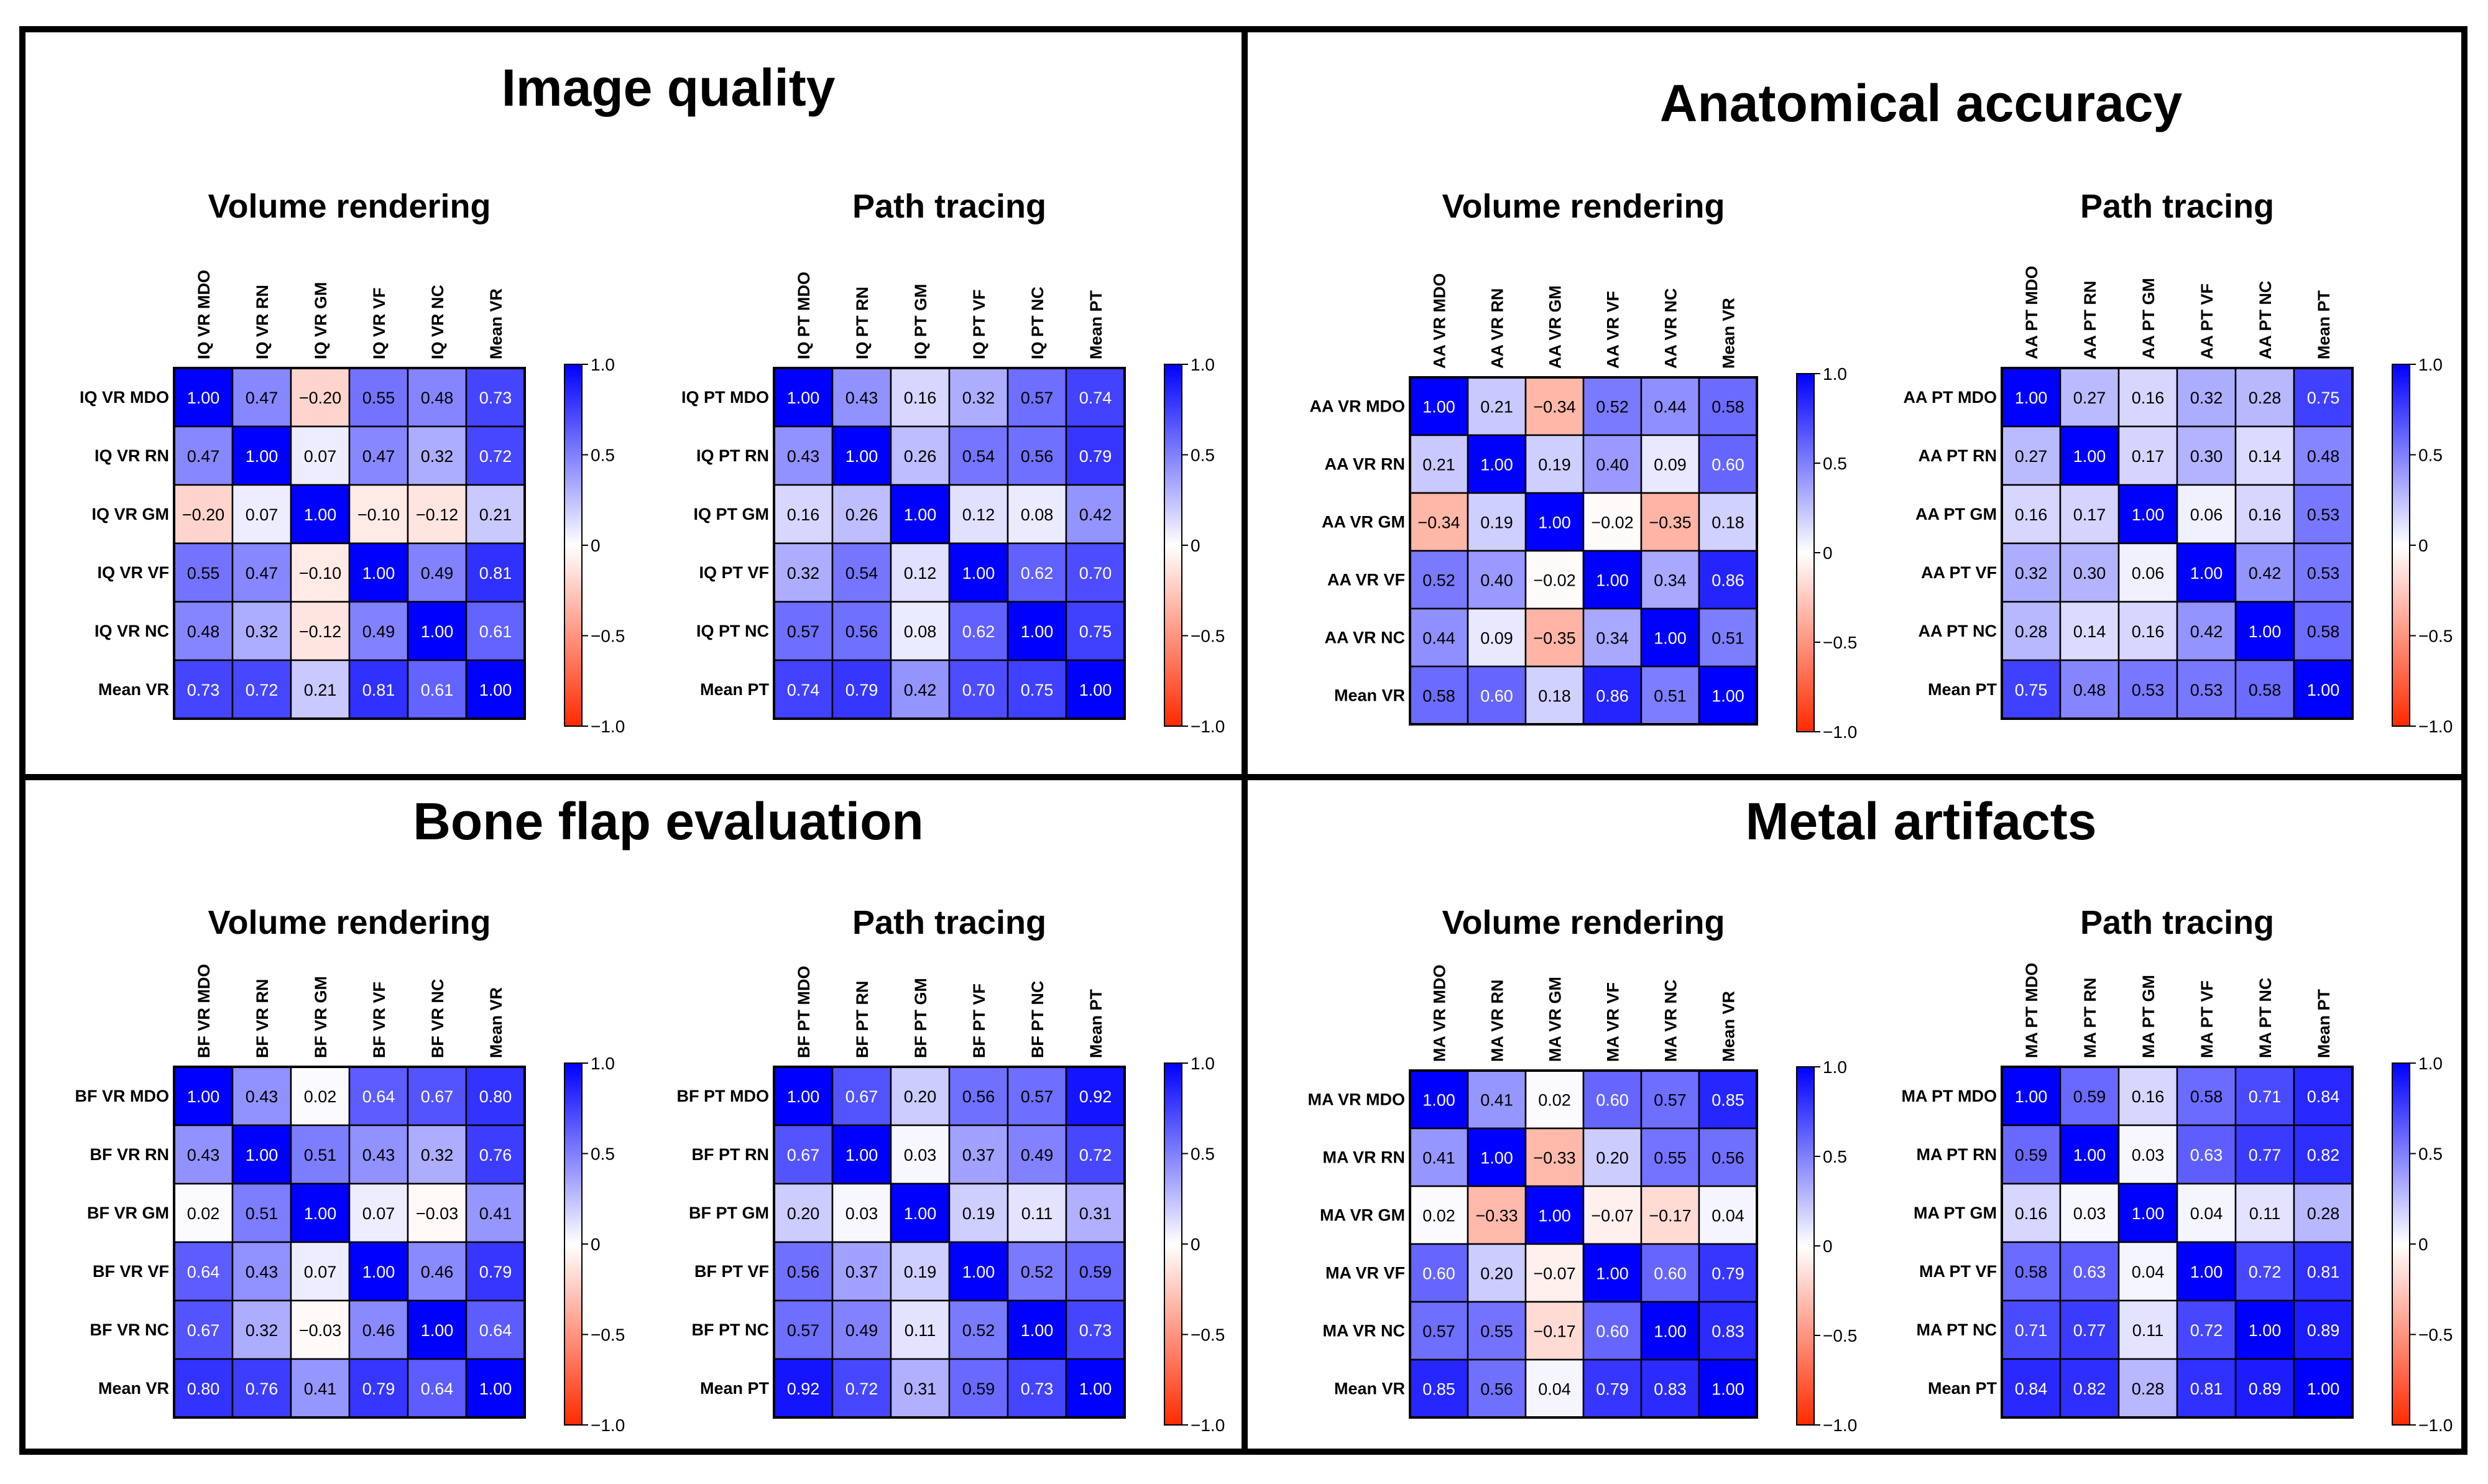  Describe the element at coordinates (803, 690) in the screenshot. I see `cell-value: 0.74` at that location.